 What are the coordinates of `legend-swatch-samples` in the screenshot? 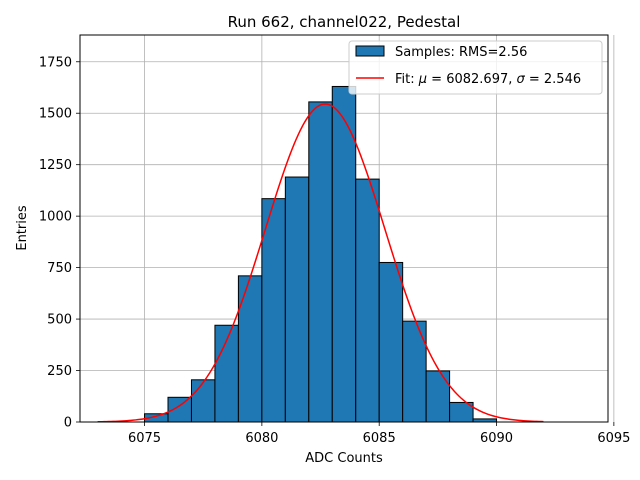 It's located at (370, 51).